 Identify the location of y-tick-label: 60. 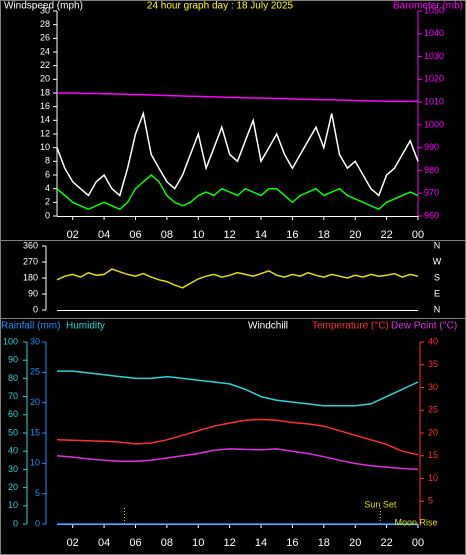
(13, 414).